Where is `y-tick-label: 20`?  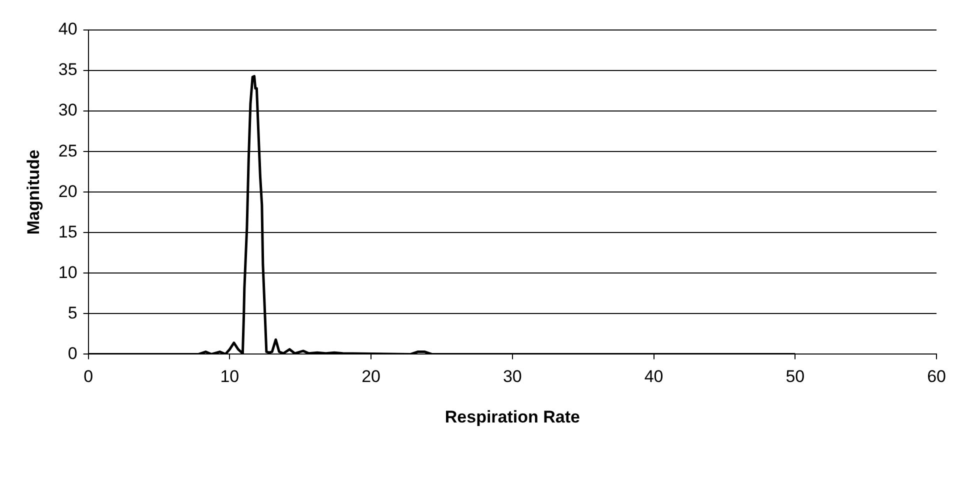 y-tick-label: 20 is located at coordinates (68, 191).